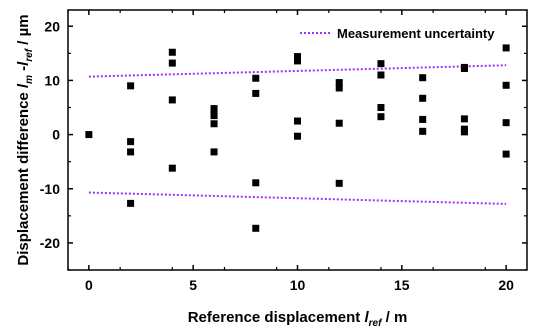  What do you see at coordinates (297, 198) in the screenshot?
I see `uncertainty-line-lower` at bounding box center [297, 198].